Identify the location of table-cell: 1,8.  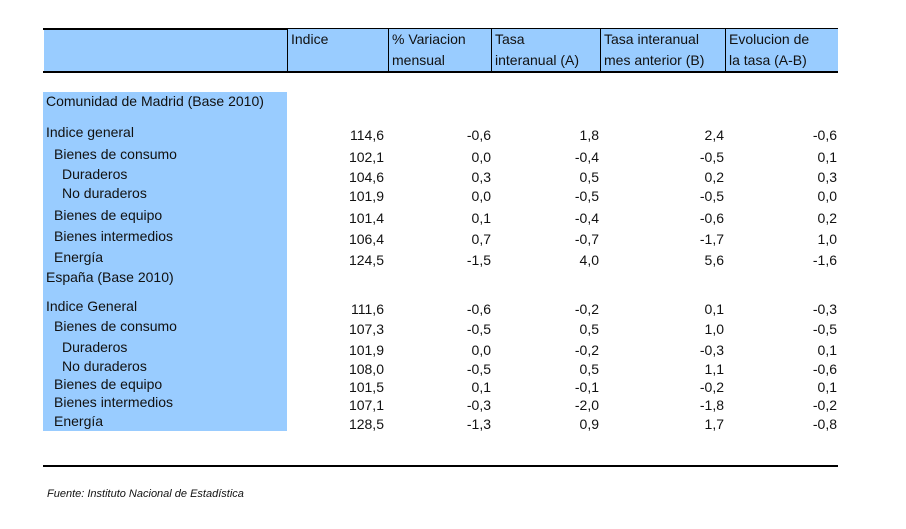
(589, 135).